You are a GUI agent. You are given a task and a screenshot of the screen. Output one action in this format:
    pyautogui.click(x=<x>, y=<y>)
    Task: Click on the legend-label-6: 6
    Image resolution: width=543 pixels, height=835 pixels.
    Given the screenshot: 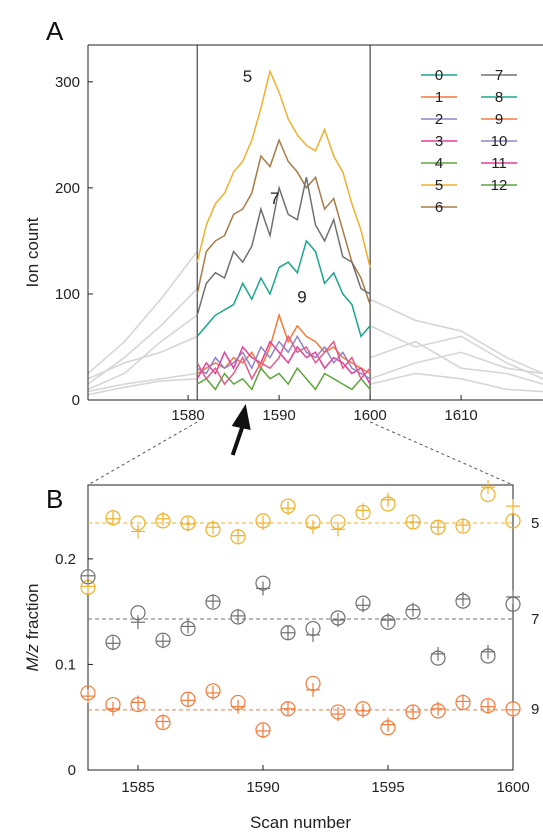 What is the action you would take?
    pyautogui.click(x=439, y=207)
    